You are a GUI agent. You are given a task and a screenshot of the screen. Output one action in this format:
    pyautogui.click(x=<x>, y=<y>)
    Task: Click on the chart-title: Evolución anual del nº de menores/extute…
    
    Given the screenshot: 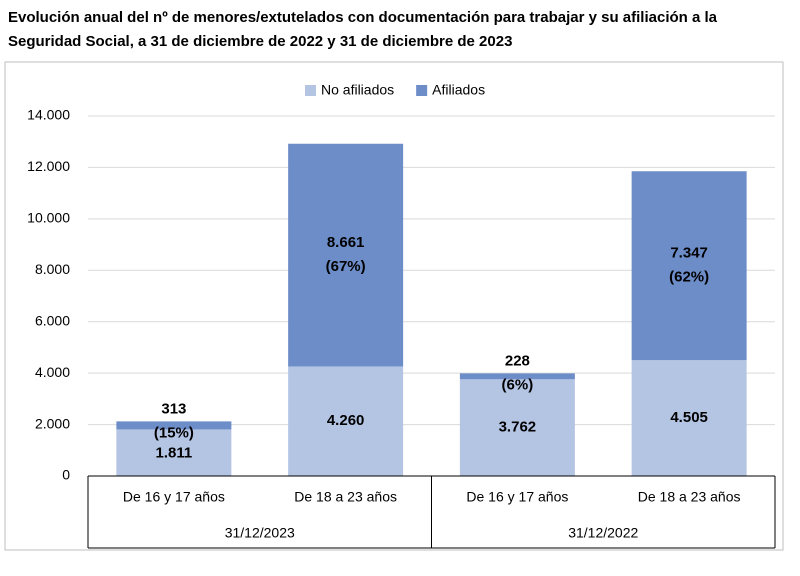 What is the action you would take?
    pyautogui.click(x=363, y=17)
    